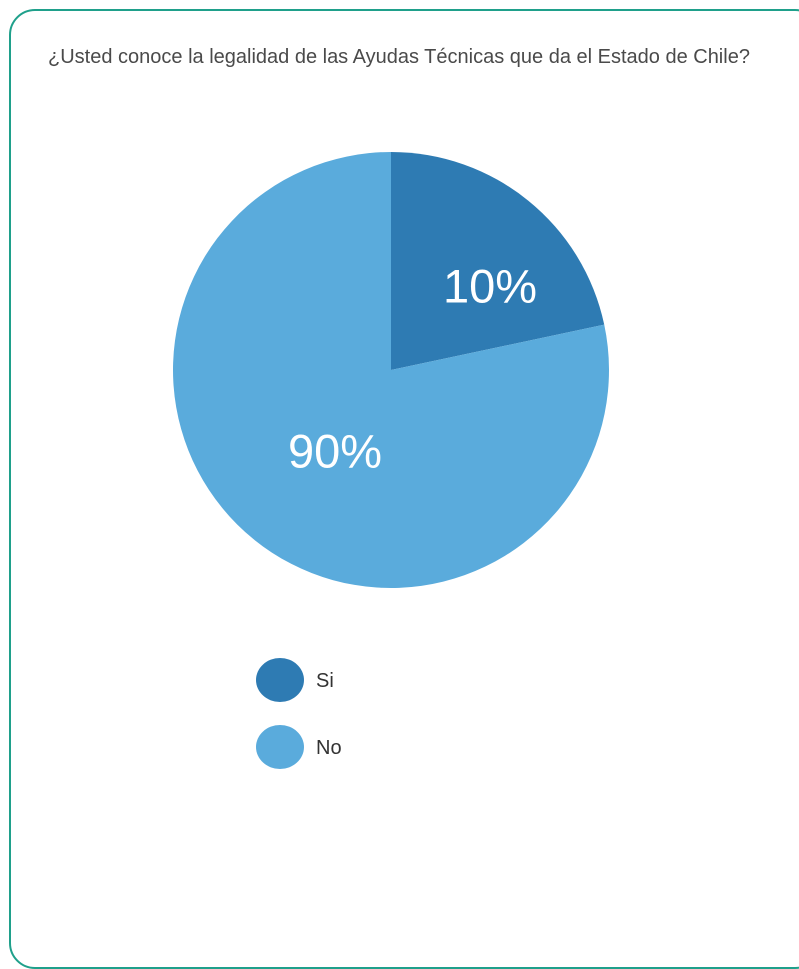 This screenshot has height=969, width=799. I want to click on slice-label-si: 10%, so click(490, 285).